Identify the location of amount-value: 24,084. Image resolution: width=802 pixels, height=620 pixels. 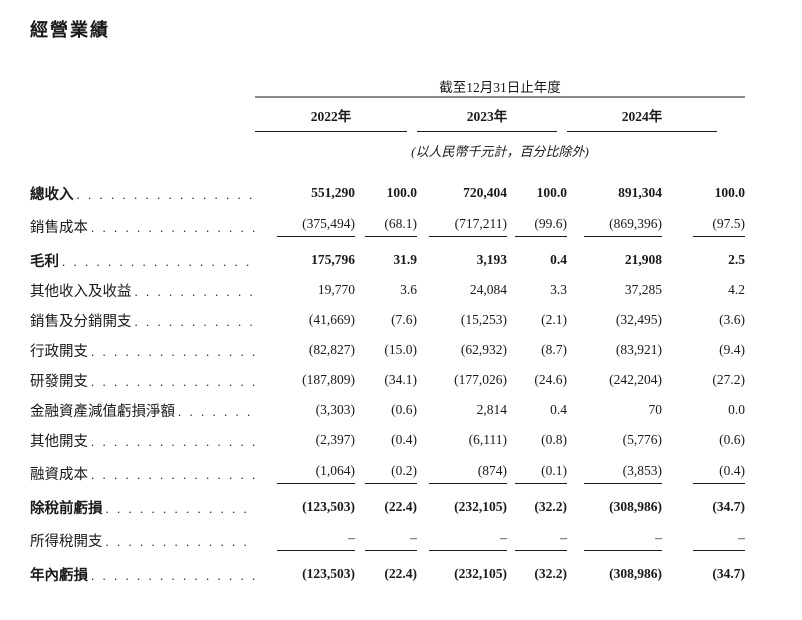
(488, 289).